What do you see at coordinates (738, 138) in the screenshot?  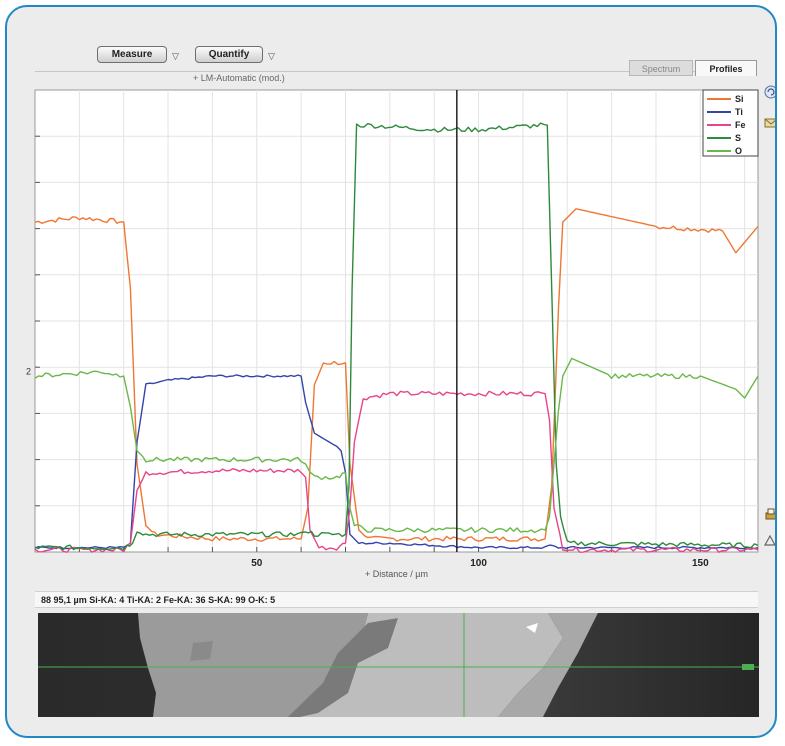 I see `legend-label-s: S` at bounding box center [738, 138].